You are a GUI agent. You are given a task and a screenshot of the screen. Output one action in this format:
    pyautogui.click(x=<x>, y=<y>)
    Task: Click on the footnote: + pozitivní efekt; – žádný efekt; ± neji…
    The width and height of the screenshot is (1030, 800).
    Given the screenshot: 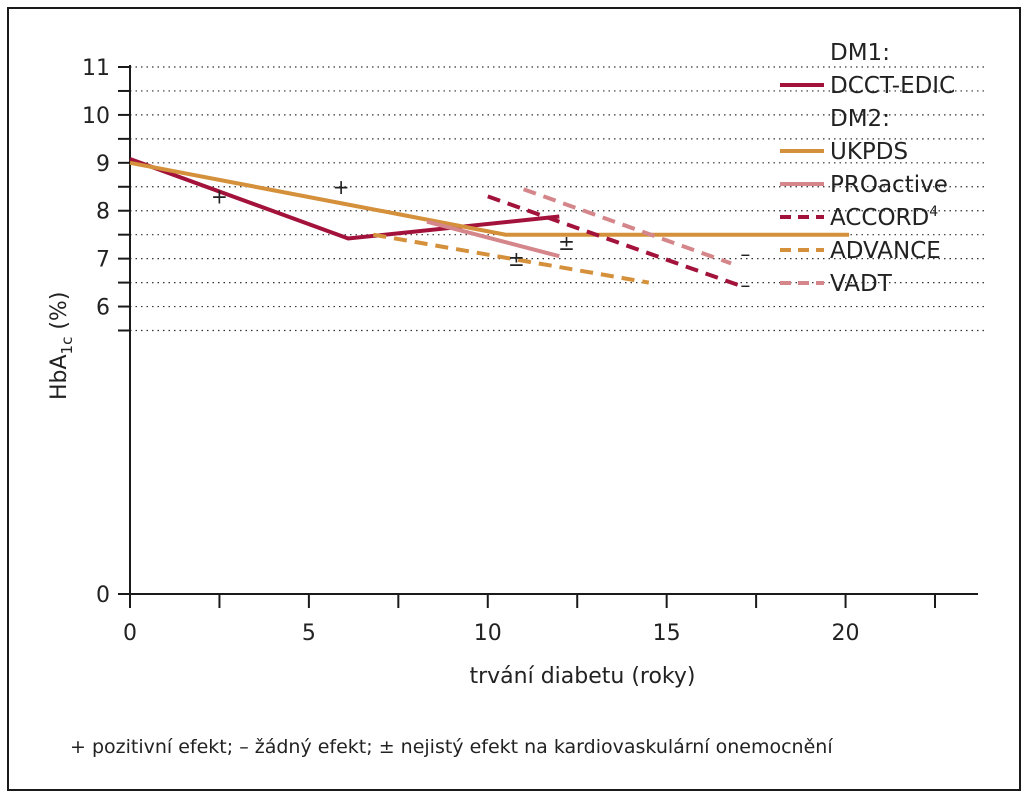 What is the action you would take?
    pyautogui.click(x=451, y=747)
    